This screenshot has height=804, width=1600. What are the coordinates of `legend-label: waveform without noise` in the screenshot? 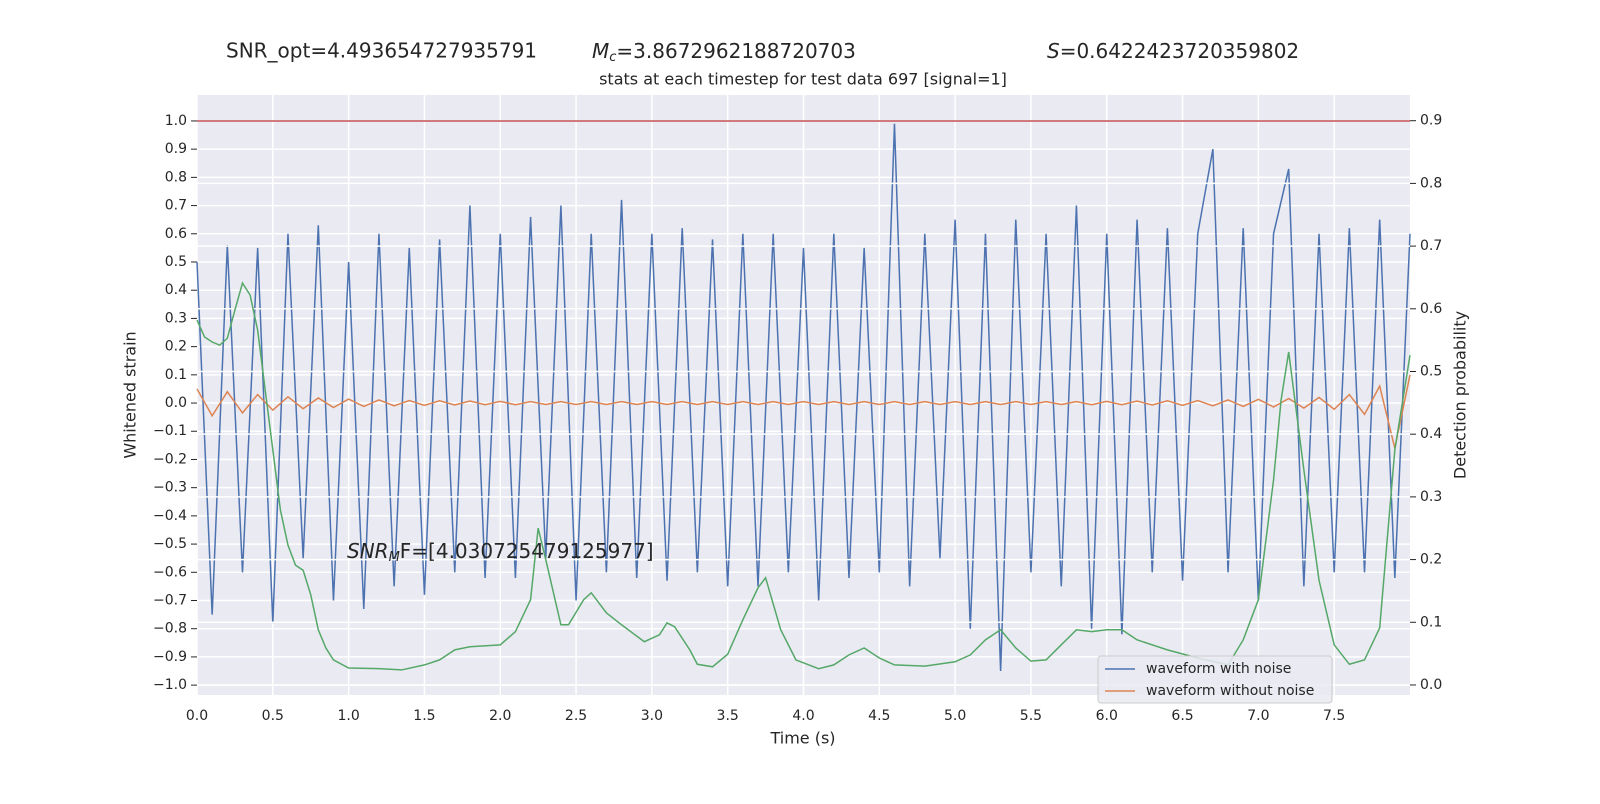 It's located at (1230, 691).